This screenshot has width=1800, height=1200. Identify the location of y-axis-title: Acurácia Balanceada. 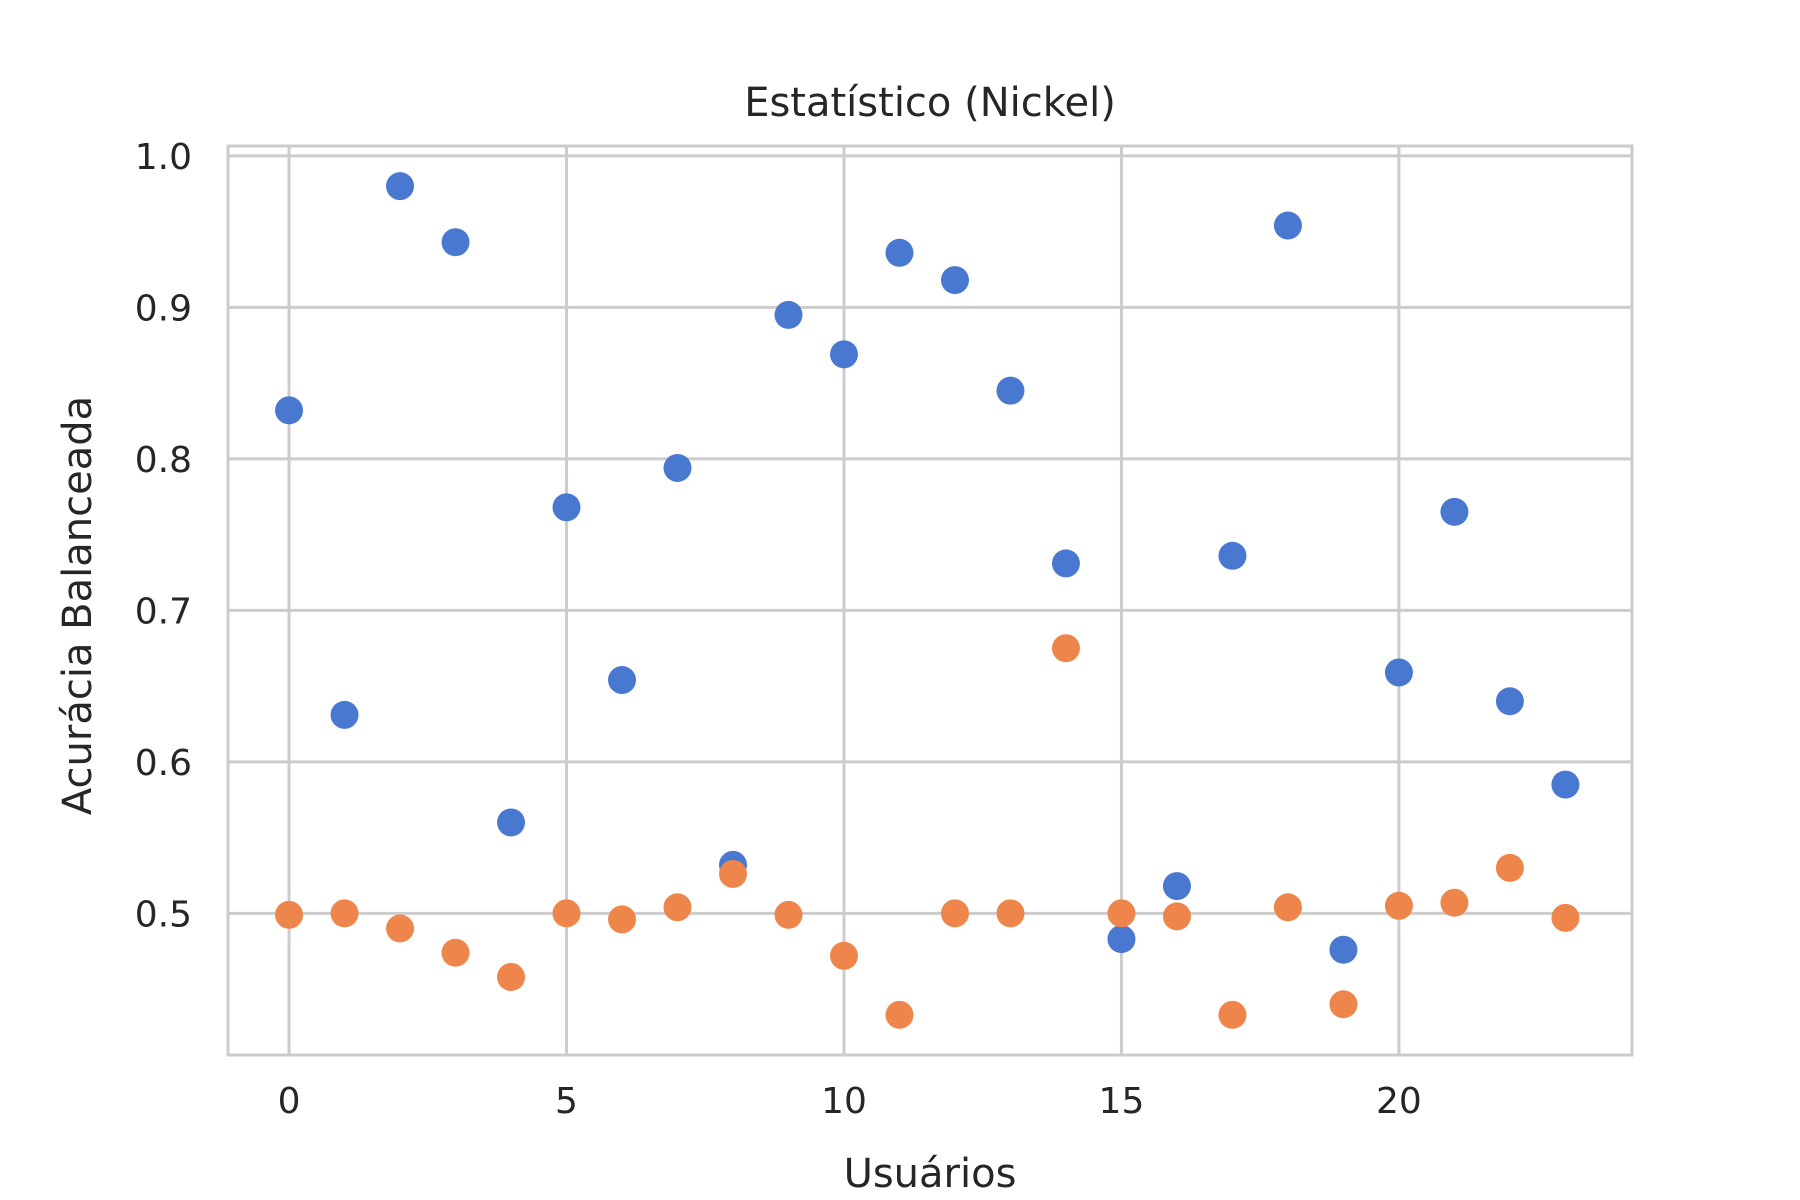
(78, 605).